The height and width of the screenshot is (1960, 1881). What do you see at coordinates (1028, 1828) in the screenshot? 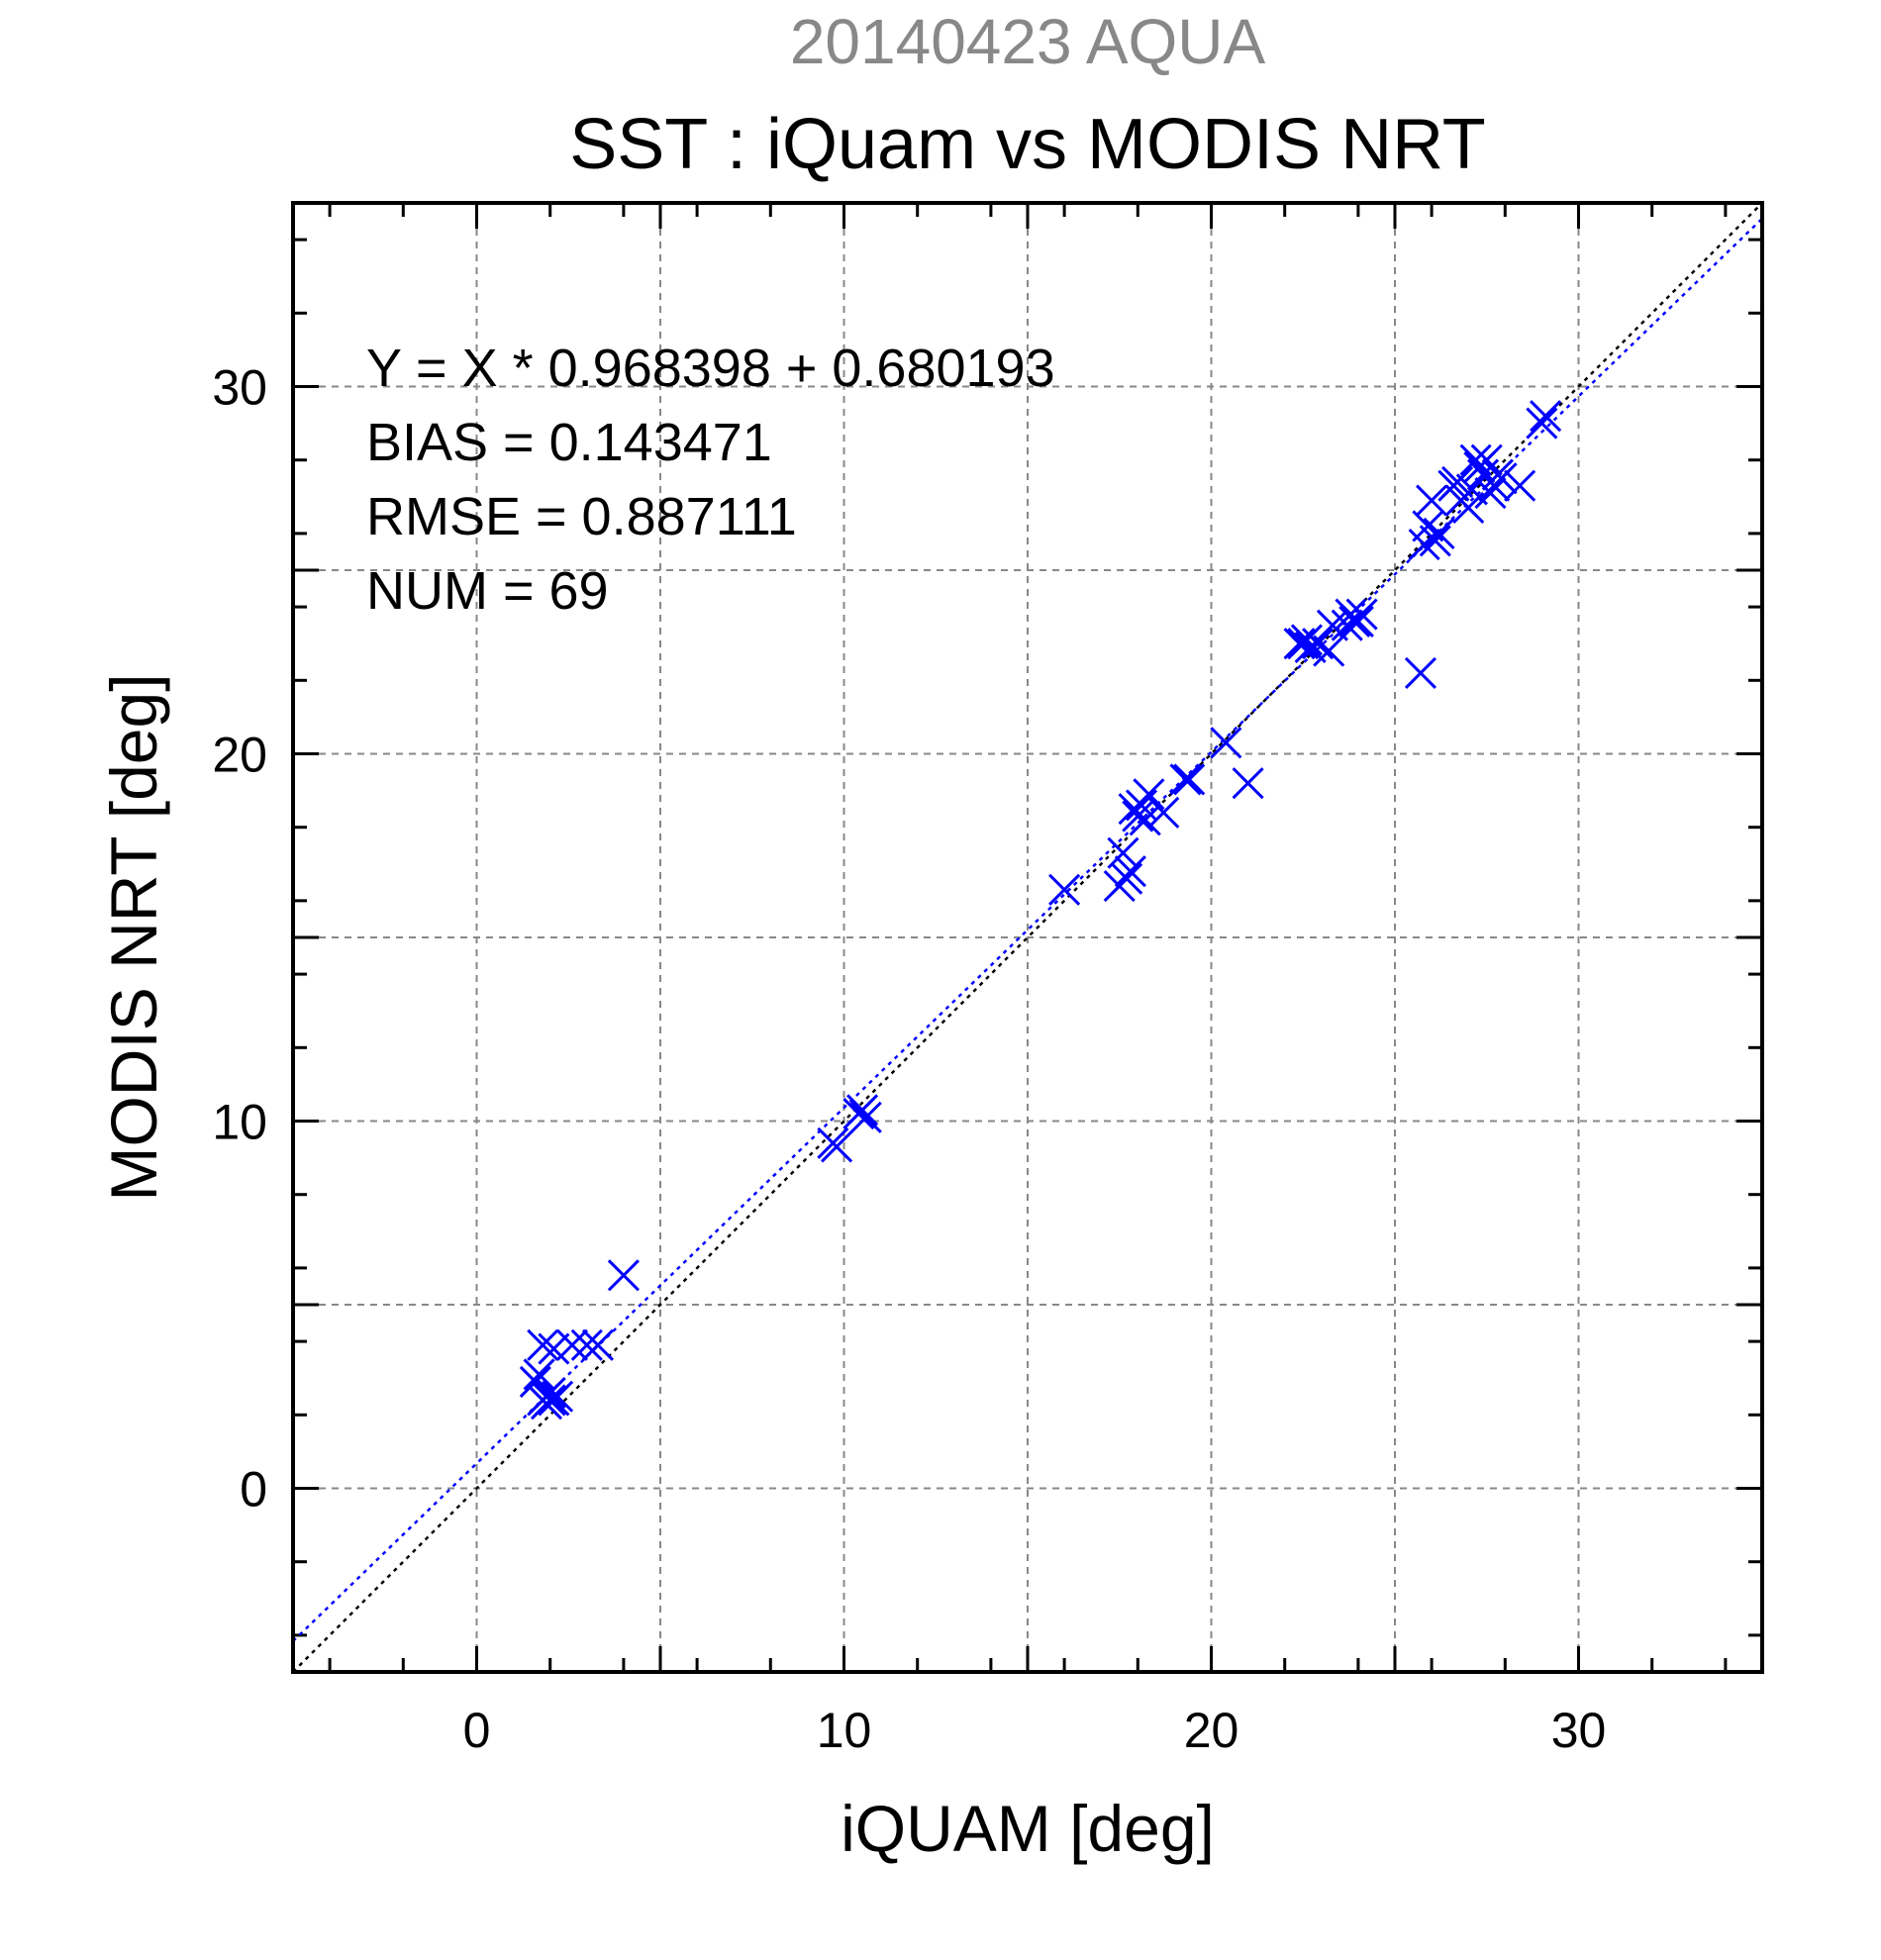
I see `x-axis-label: iQUAM [deg]` at bounding box center [1028, 1828].